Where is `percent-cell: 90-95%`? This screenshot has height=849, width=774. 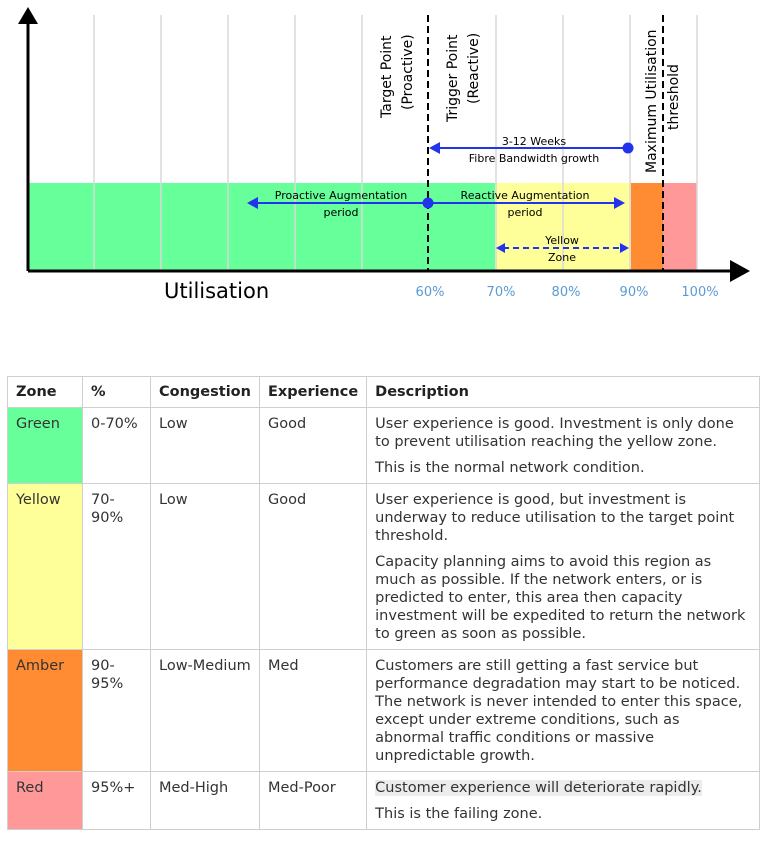
percent-cell: 90-95% is located at coordinates (116, 710).